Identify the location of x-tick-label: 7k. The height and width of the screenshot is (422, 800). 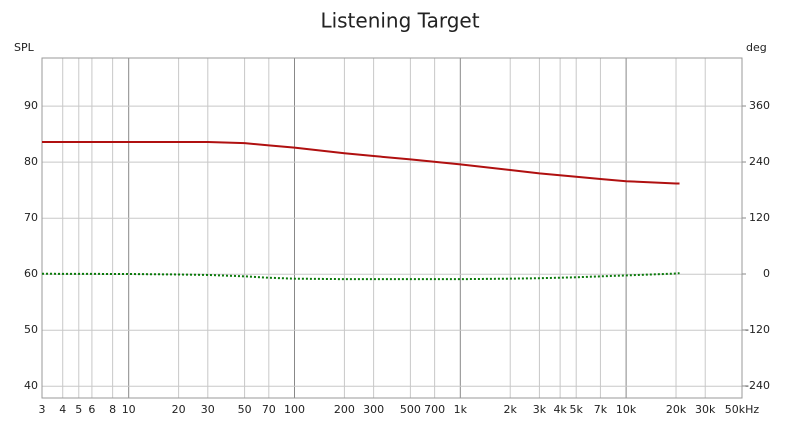
(601, 409).